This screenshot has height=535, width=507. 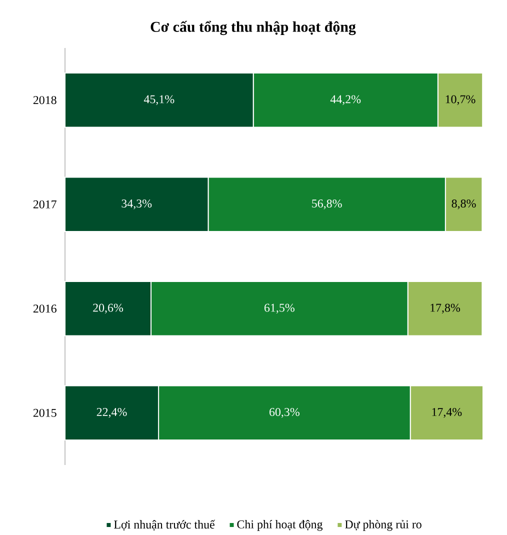 I want to click on y-tick-label: 2015, so click(x=44, y=412).